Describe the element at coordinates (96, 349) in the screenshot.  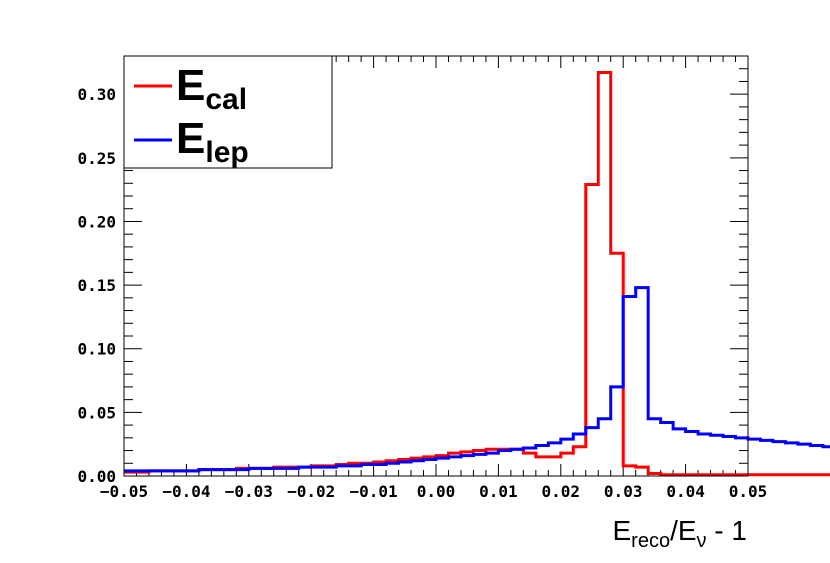
I see `y-tick-label: 0.10` at that location.